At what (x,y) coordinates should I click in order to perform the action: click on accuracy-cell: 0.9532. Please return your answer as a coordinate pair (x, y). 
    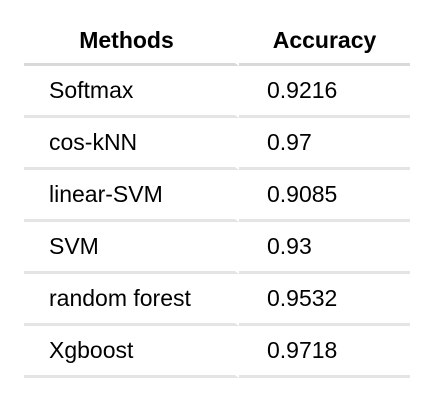
    Looking at the image, I should click on (324, 300).